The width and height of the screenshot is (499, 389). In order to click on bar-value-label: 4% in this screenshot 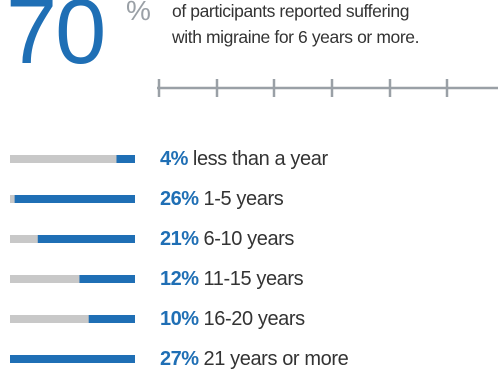, I will do `click(174, 159)`.